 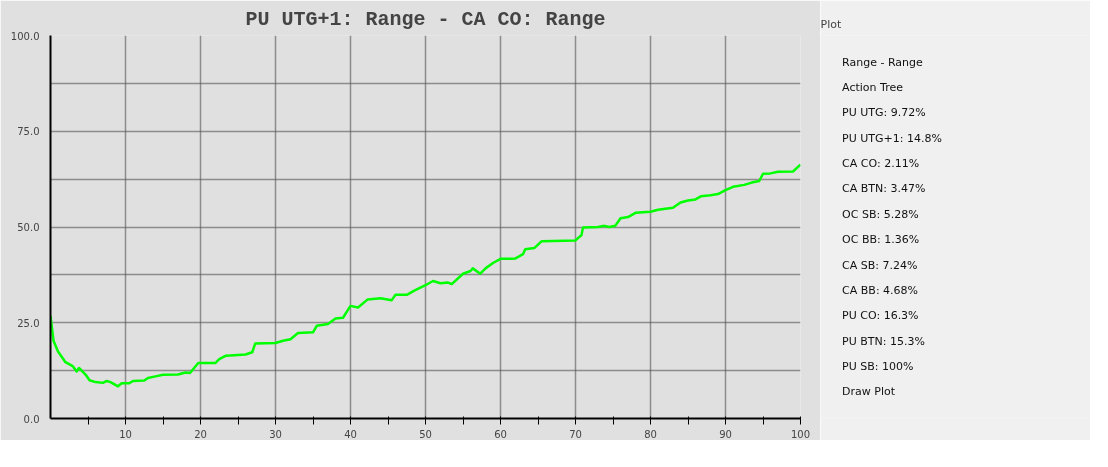 What do you see at coordinates (880, 290) in the screenshot?
I see `text: CA BB: 4.68%` at bounding box center [880, 290].